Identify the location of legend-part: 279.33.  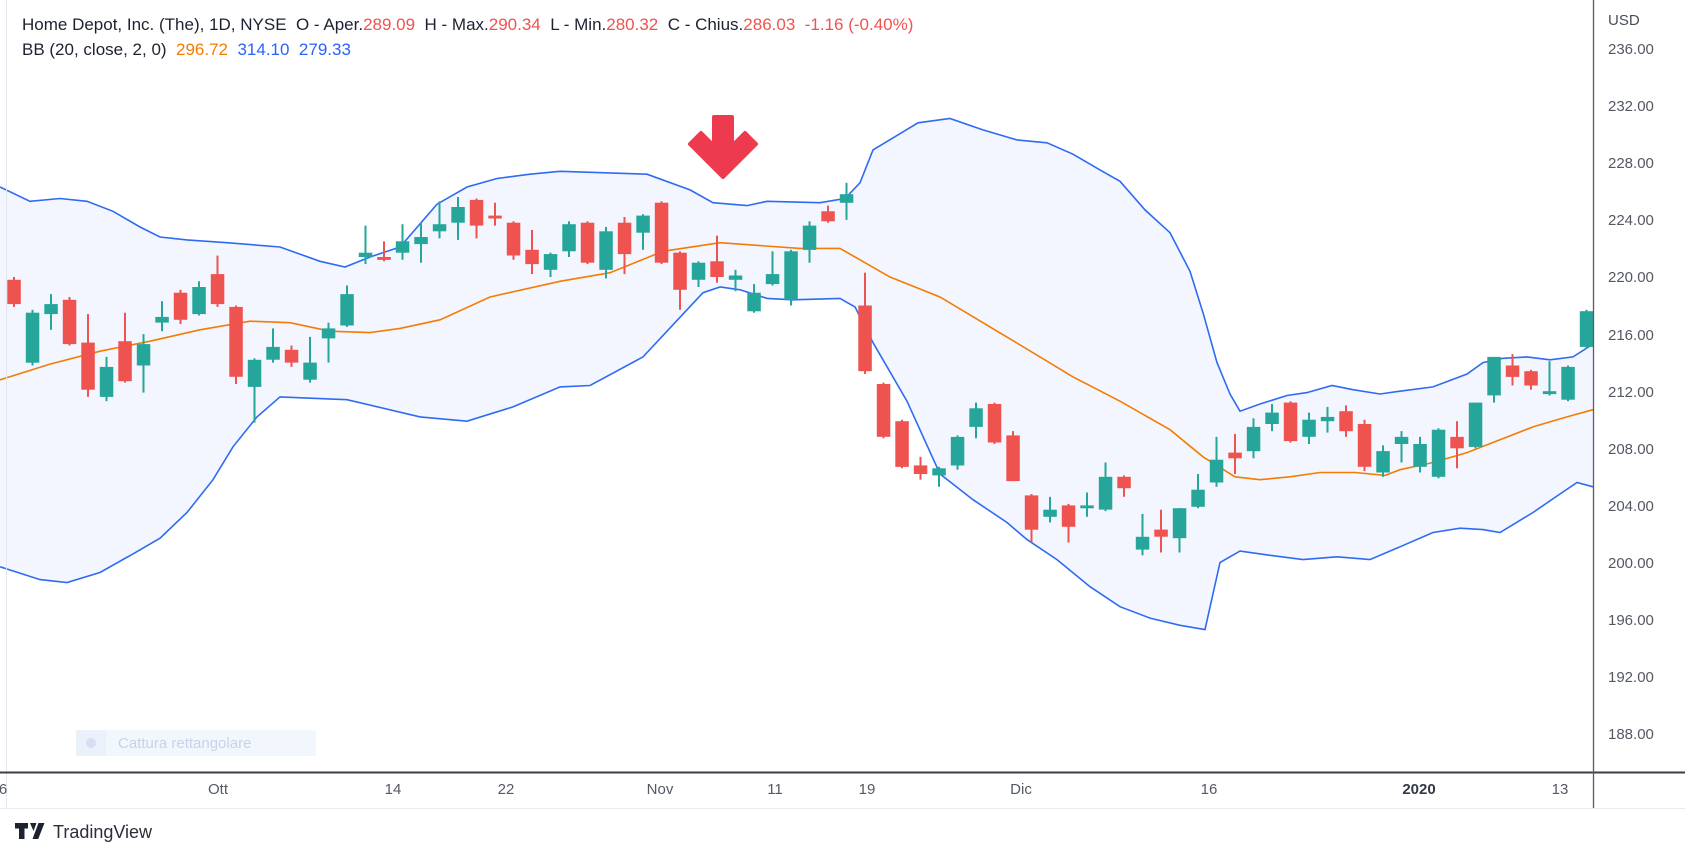
(320, 49).